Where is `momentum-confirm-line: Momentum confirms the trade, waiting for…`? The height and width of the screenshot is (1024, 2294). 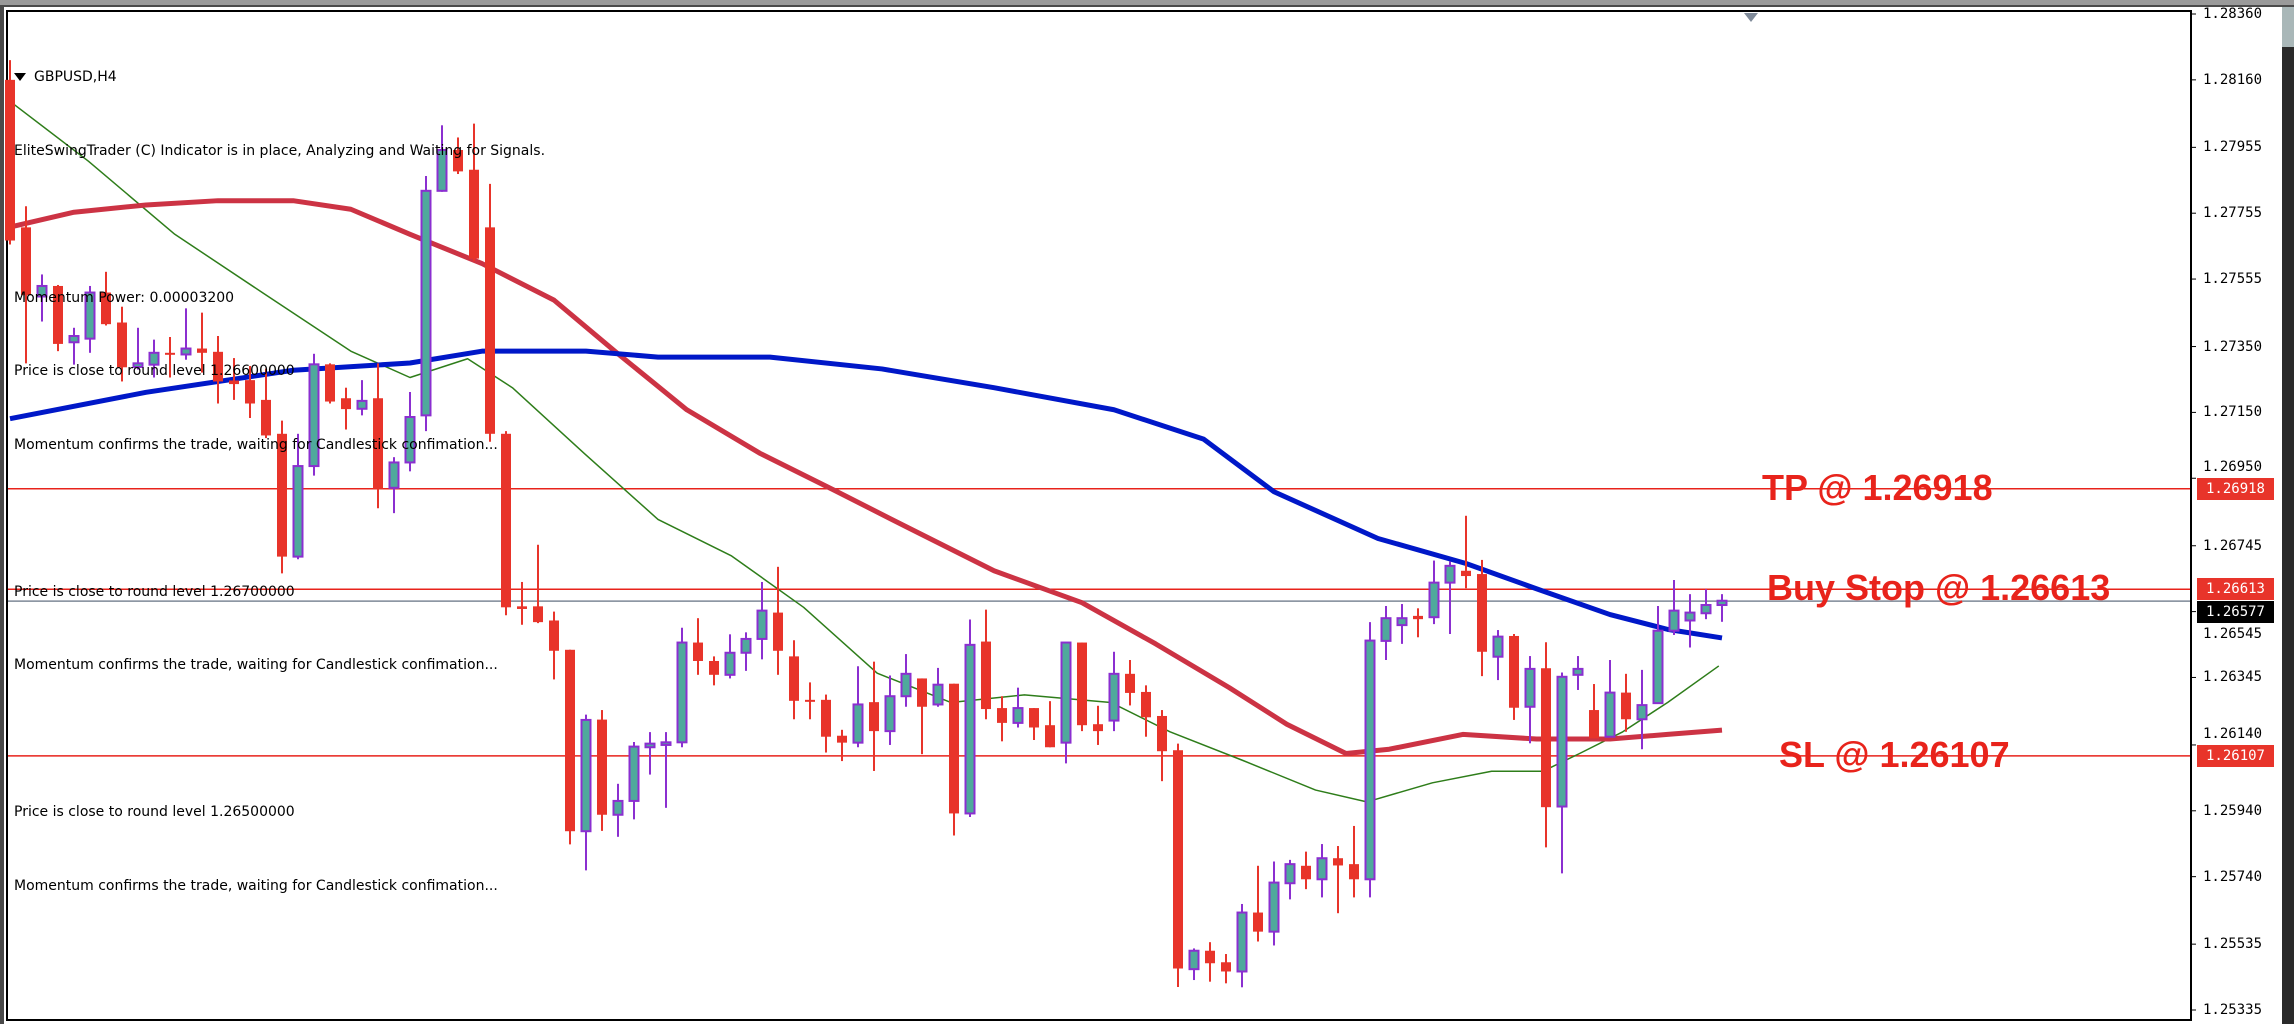 momentum-confirm-line: Momentum confirms the trade, waiting for… is located at coordinates (256, 885).